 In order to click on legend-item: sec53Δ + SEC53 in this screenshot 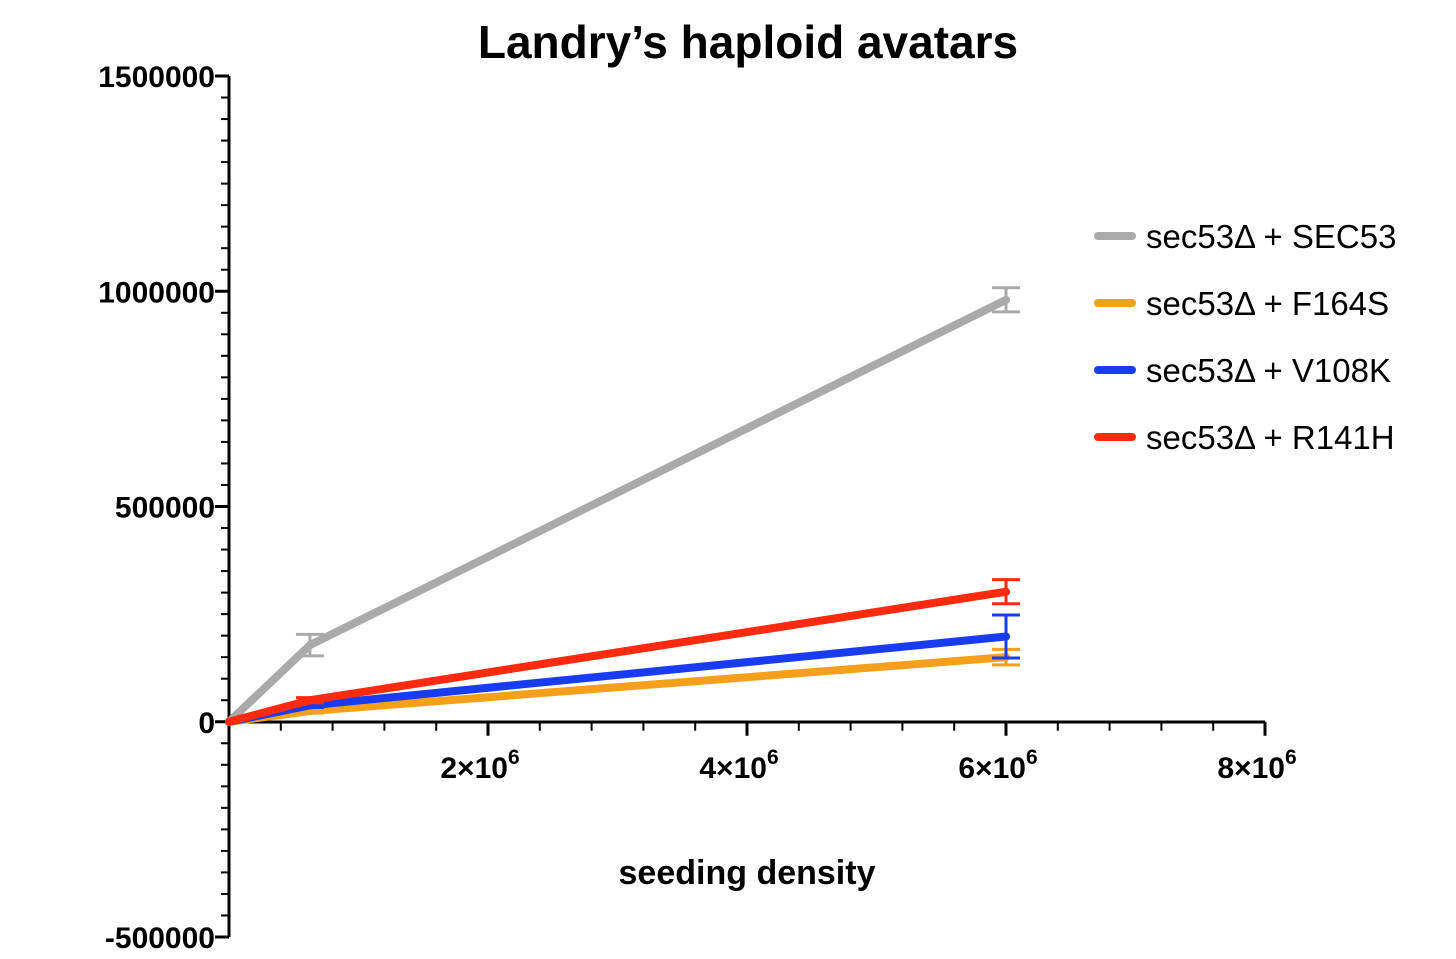, I will do `click(1245, 236)`.